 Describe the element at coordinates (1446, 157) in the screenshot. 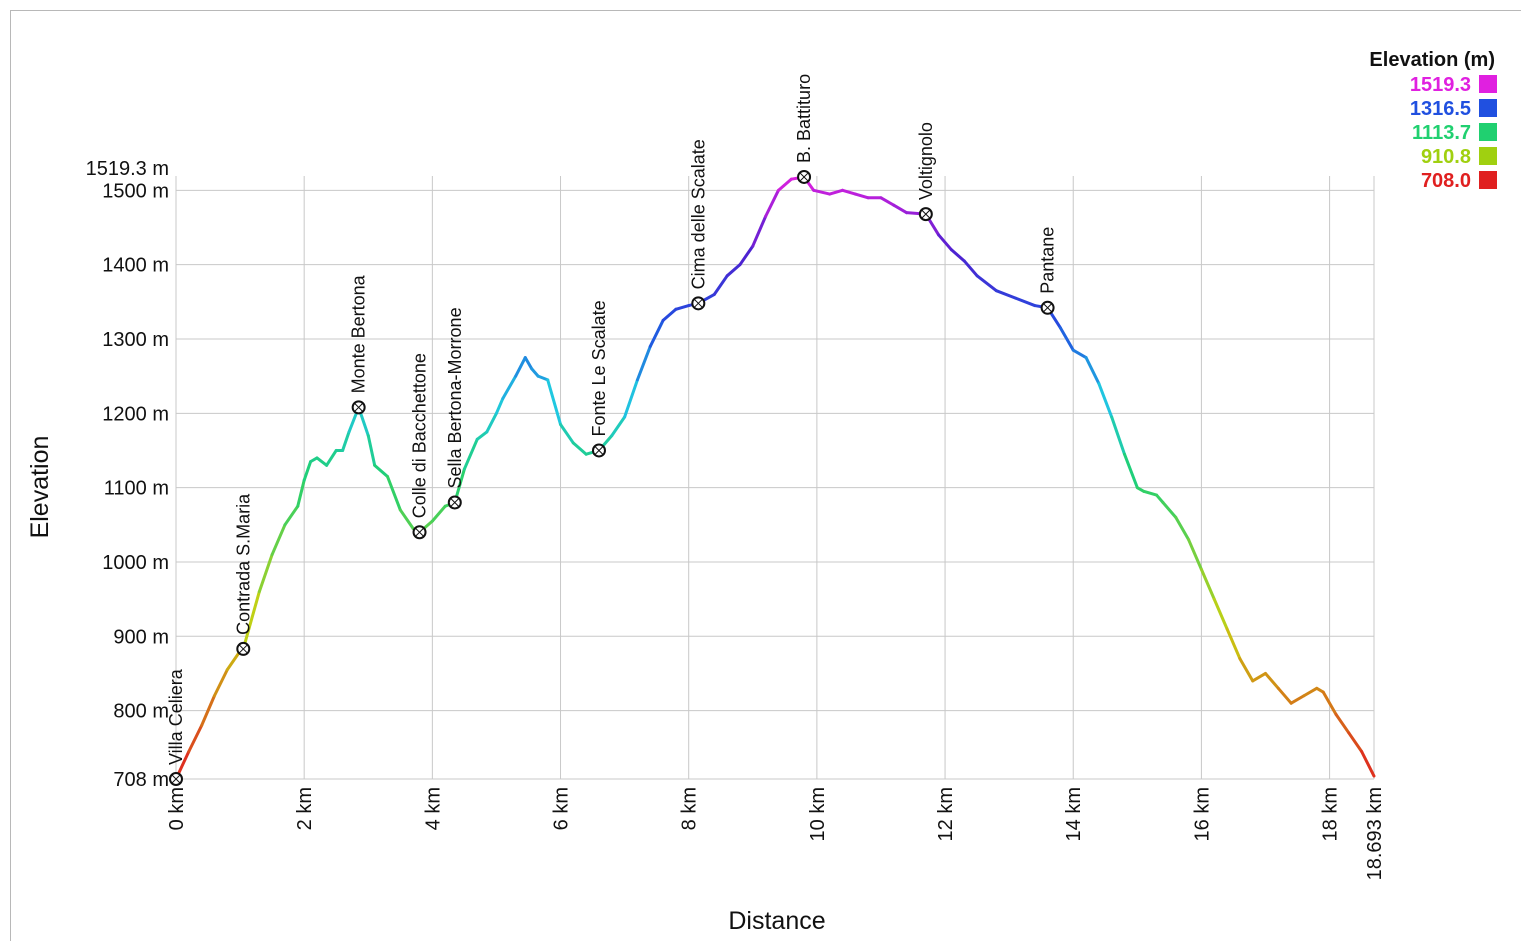

I see `legend-value: 910.8` at that location.